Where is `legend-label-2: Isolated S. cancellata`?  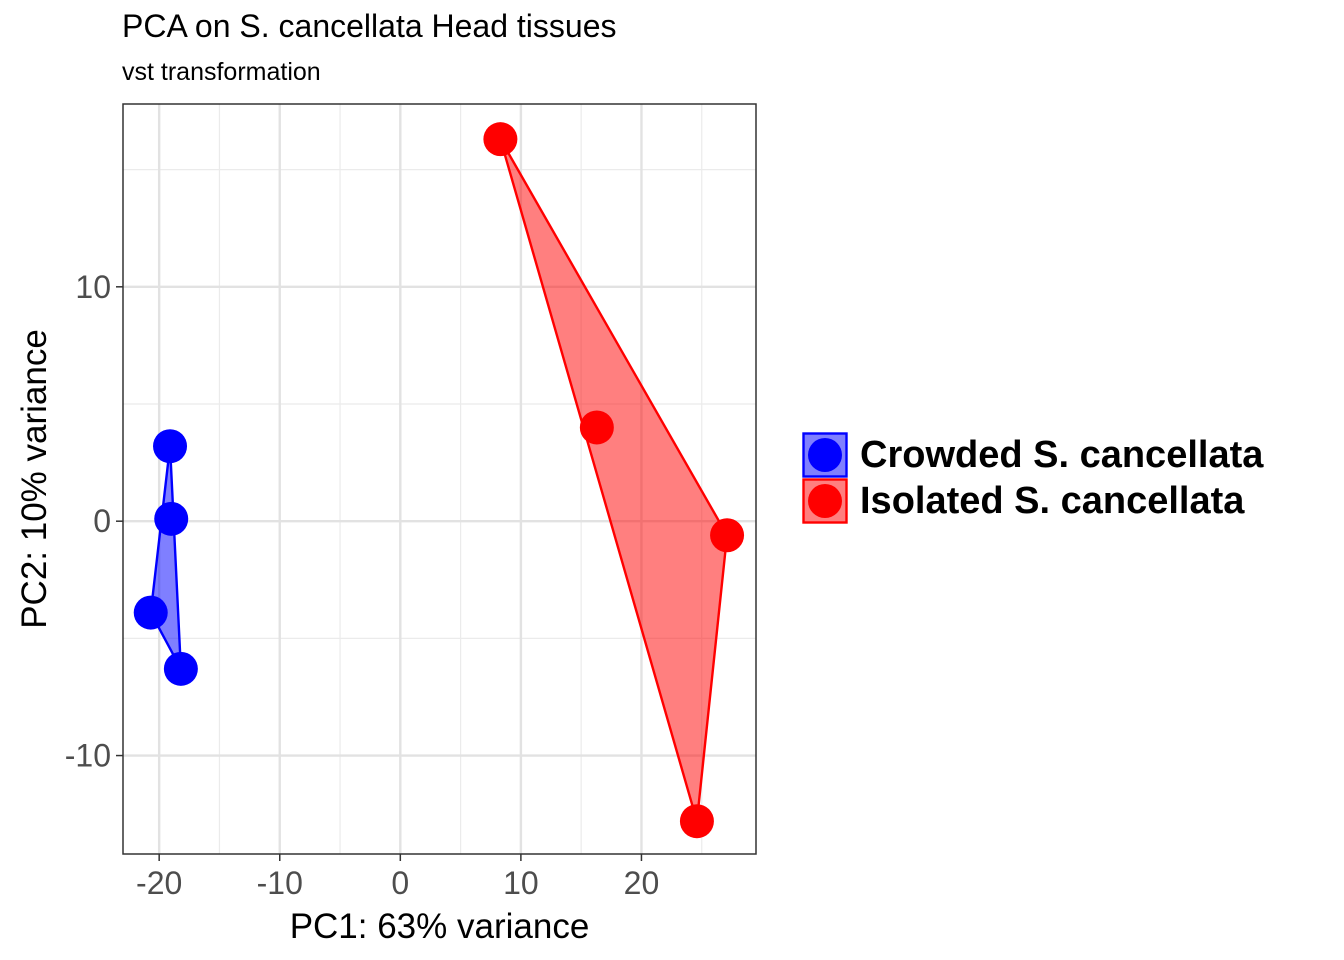 legend-label-2: Isolated S. cancellata is located at coordinates (1052, 500).